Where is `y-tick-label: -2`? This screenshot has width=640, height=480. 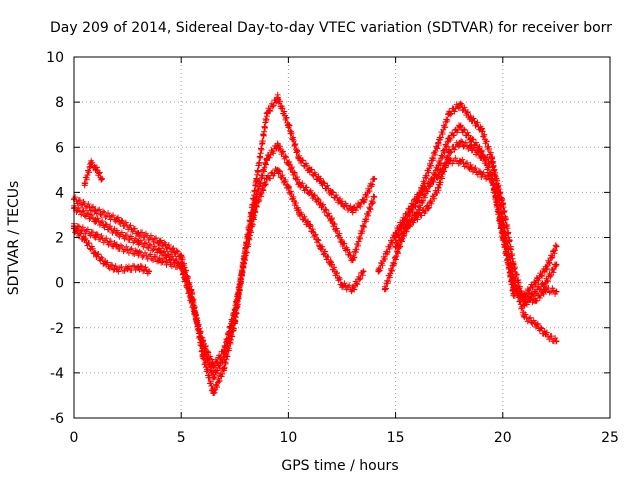 y-tick-label: -2 is located at coordinates (57, 329).